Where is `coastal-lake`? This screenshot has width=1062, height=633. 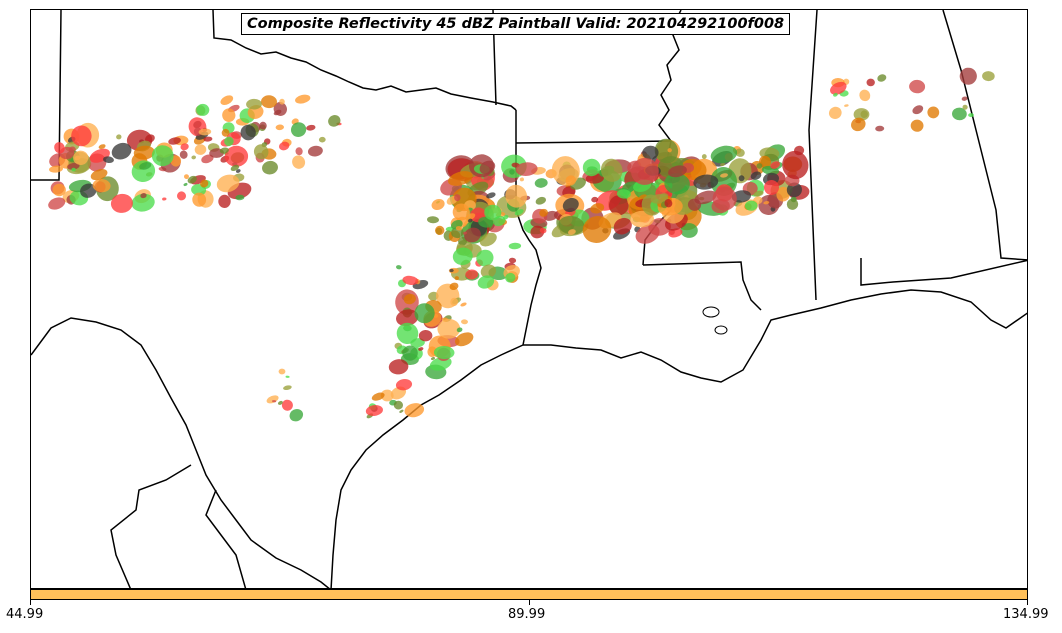 coastal-lake is located at coordinates (711, 312).